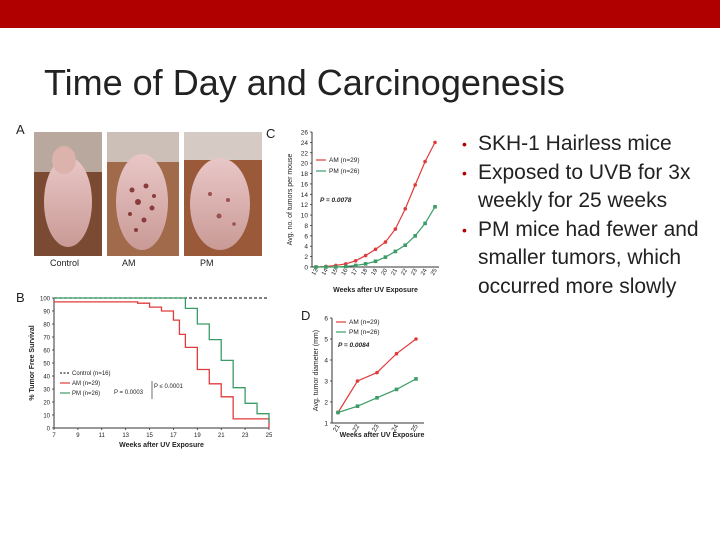  I want to click on x-tick-label: 16, so click(345, 271).